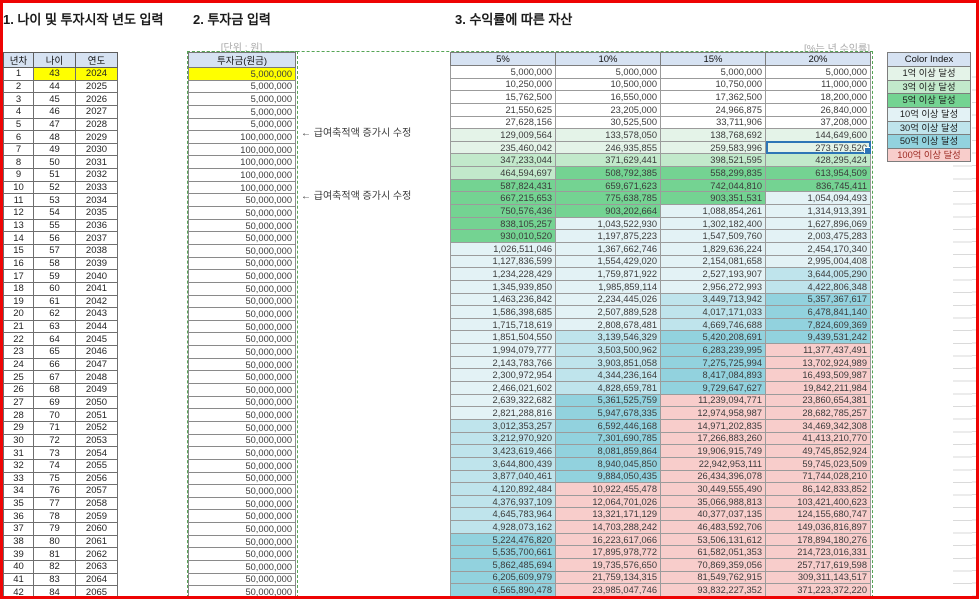 The height and width of the screenshot is (599, 979). What do you see at coordinates (713, 274) in the screenshot?
I see `asset-cell: 2,527,193,907` at bounding box center [713, 274].